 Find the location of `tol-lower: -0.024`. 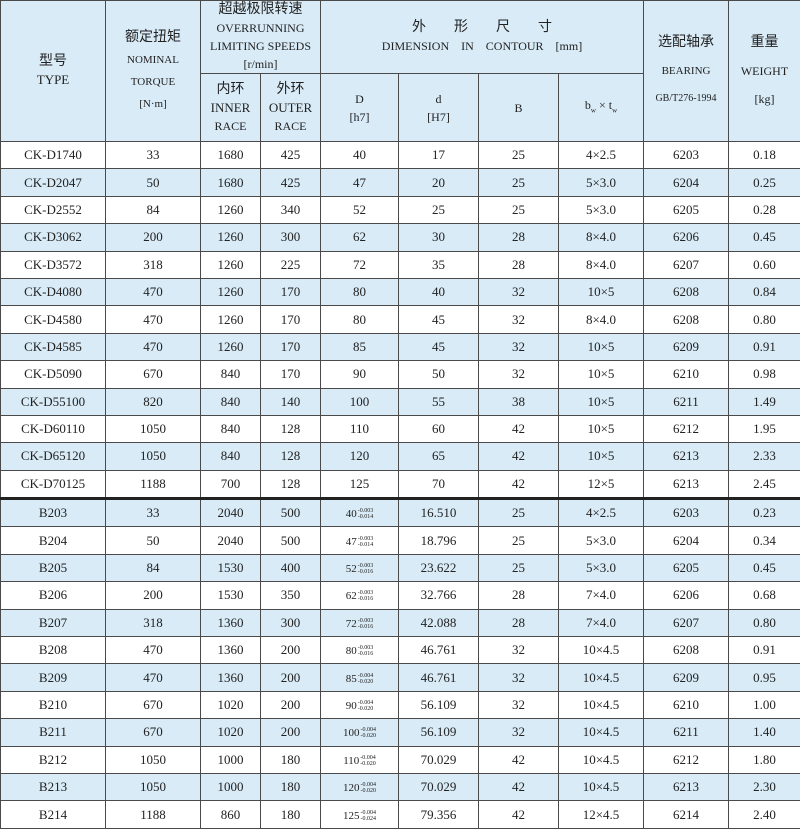

tol-lower: -0.024 is located at coordinates (369, 819).